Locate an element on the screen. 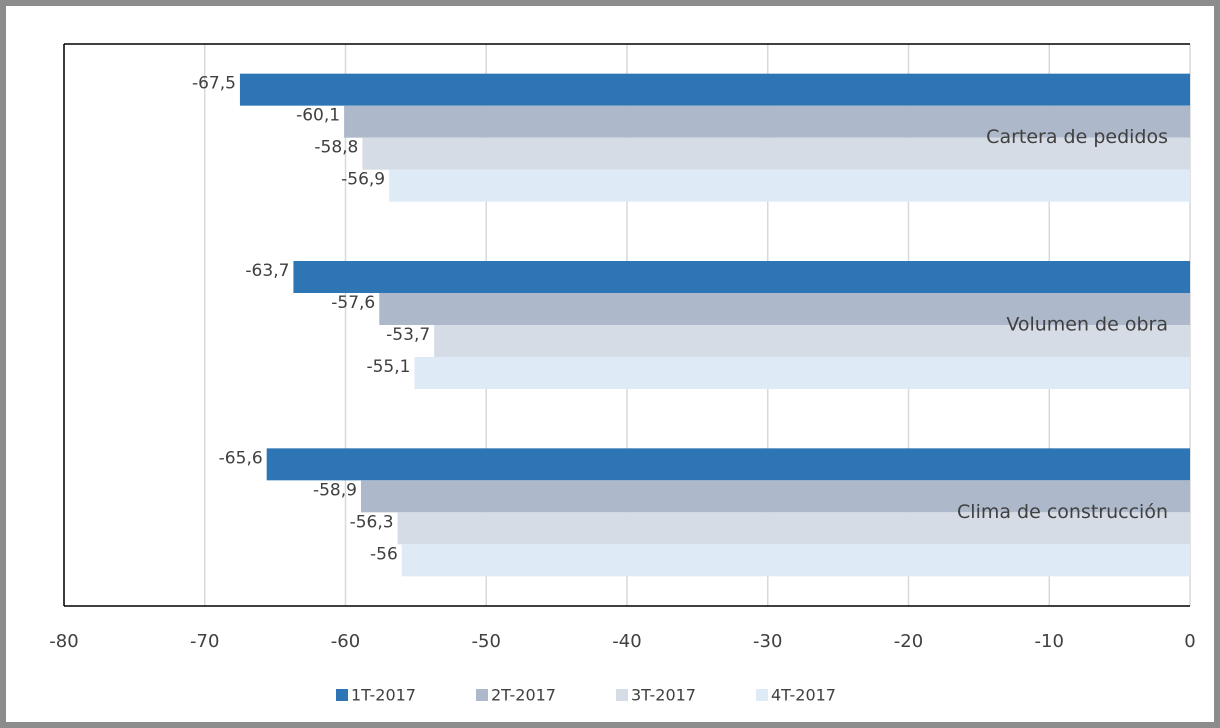  value-label: -67,5 is located at coordinates (214, 84).